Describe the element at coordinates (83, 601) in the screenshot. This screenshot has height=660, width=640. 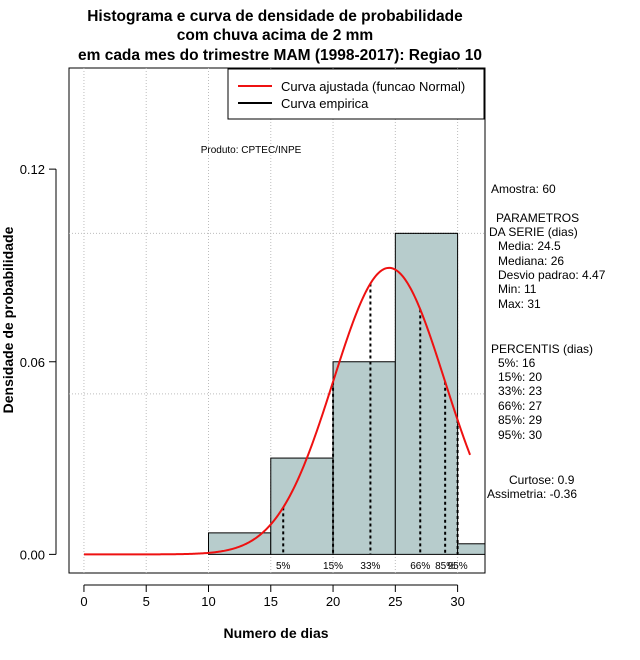
I see `x-tick-label: 0` at that location.